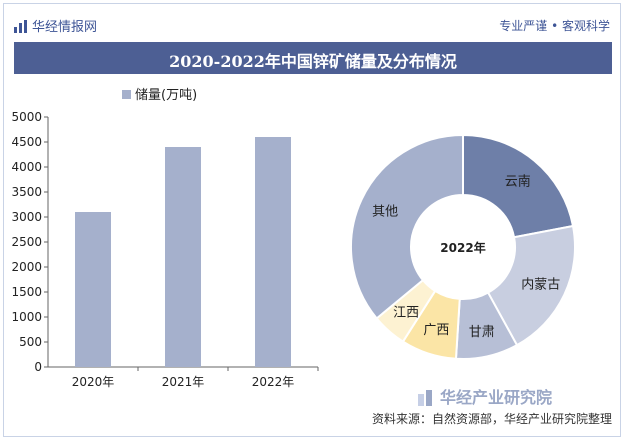 Image resolution: width=626 pixels, height=442 pixels. Describe the element at coordinates (26, 117) in the screenshot. I see `y-tick-label: 5000` at that location.